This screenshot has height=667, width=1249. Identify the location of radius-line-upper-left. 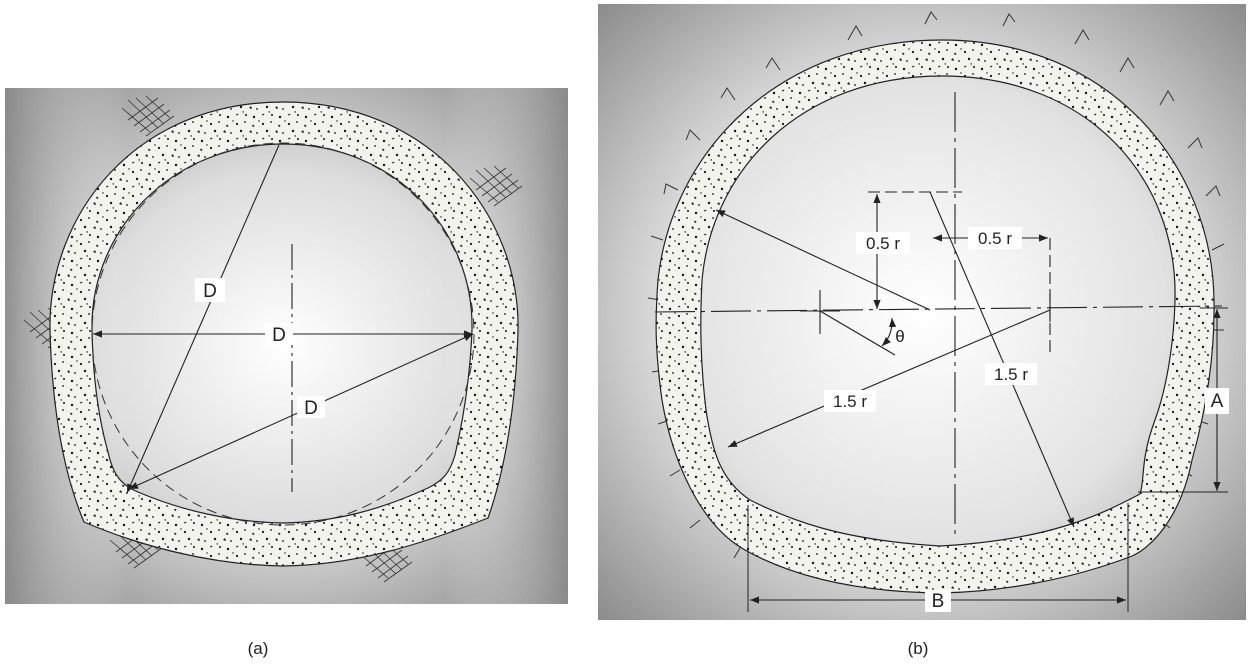
(823, 260).